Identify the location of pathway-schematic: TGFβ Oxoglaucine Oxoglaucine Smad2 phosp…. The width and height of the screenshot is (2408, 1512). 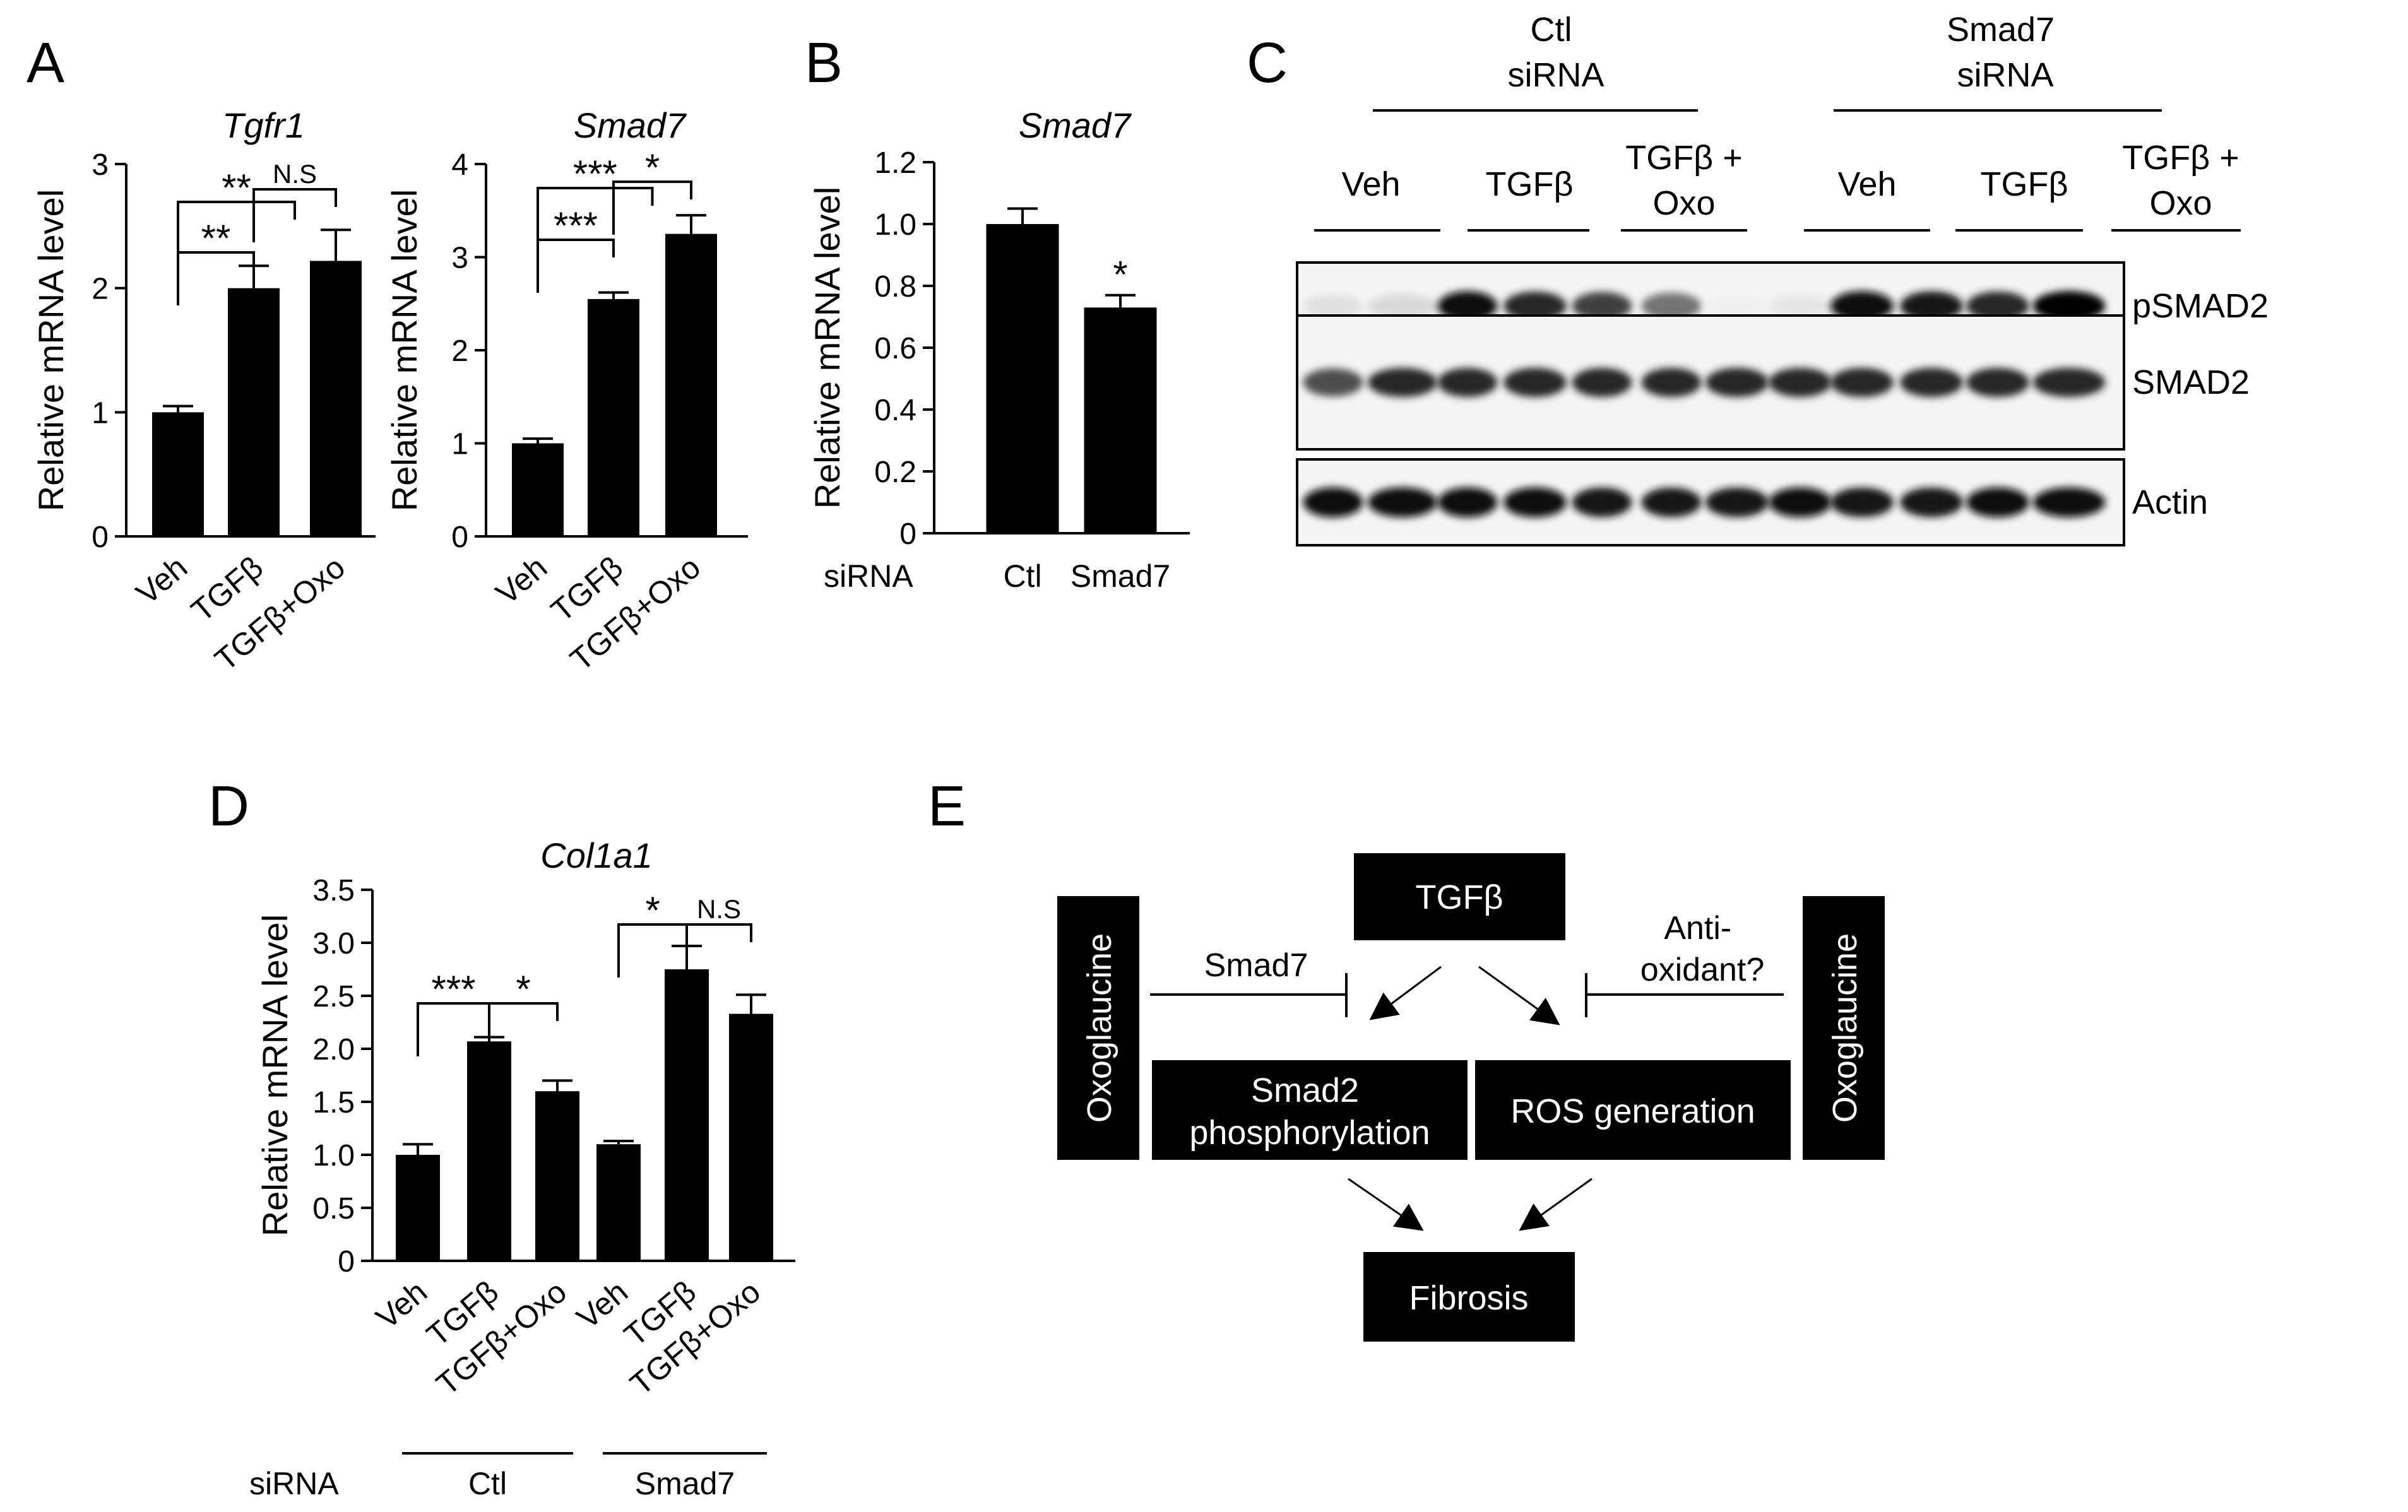
(1471, 1097).